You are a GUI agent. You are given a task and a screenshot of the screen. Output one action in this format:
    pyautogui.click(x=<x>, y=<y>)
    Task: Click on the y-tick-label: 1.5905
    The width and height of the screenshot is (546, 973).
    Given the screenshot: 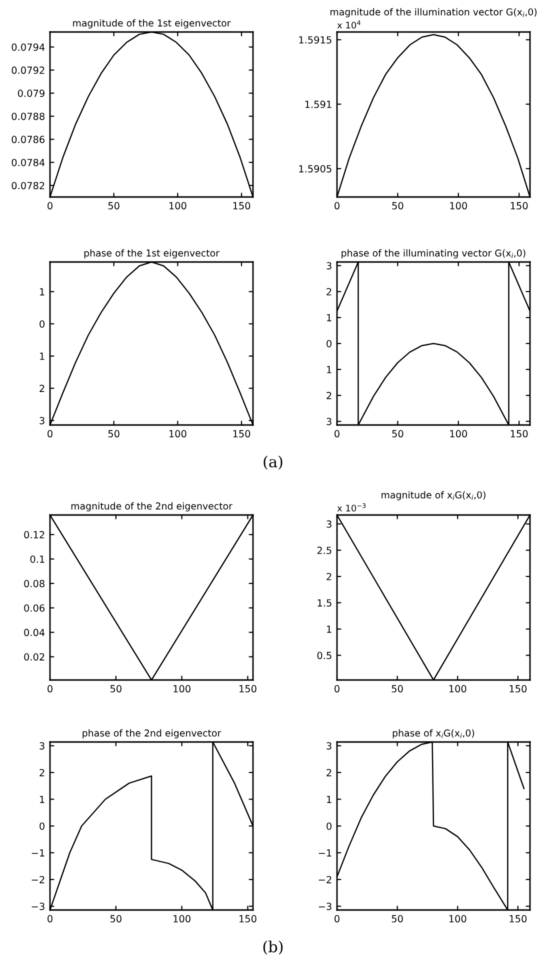 What is the action you would take?
    pyautogui.click(x=315, y=168)
    